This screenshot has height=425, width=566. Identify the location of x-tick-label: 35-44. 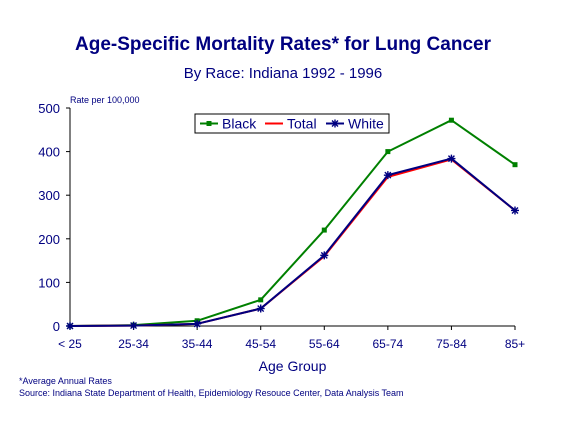
(197, 344).